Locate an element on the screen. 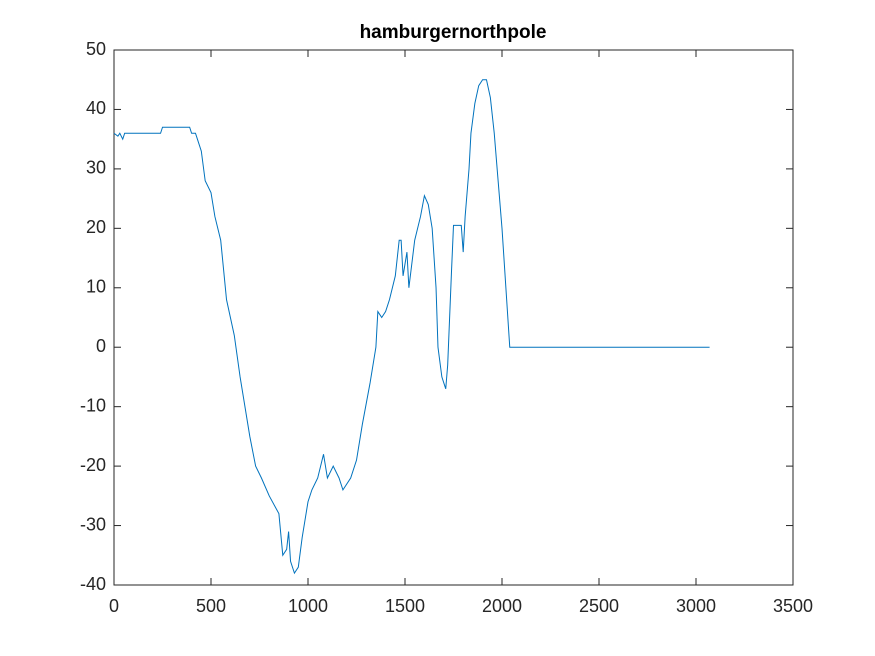 The image size is (875, 656). x-tick-label: 2500 is located at coordinates (599, 606).